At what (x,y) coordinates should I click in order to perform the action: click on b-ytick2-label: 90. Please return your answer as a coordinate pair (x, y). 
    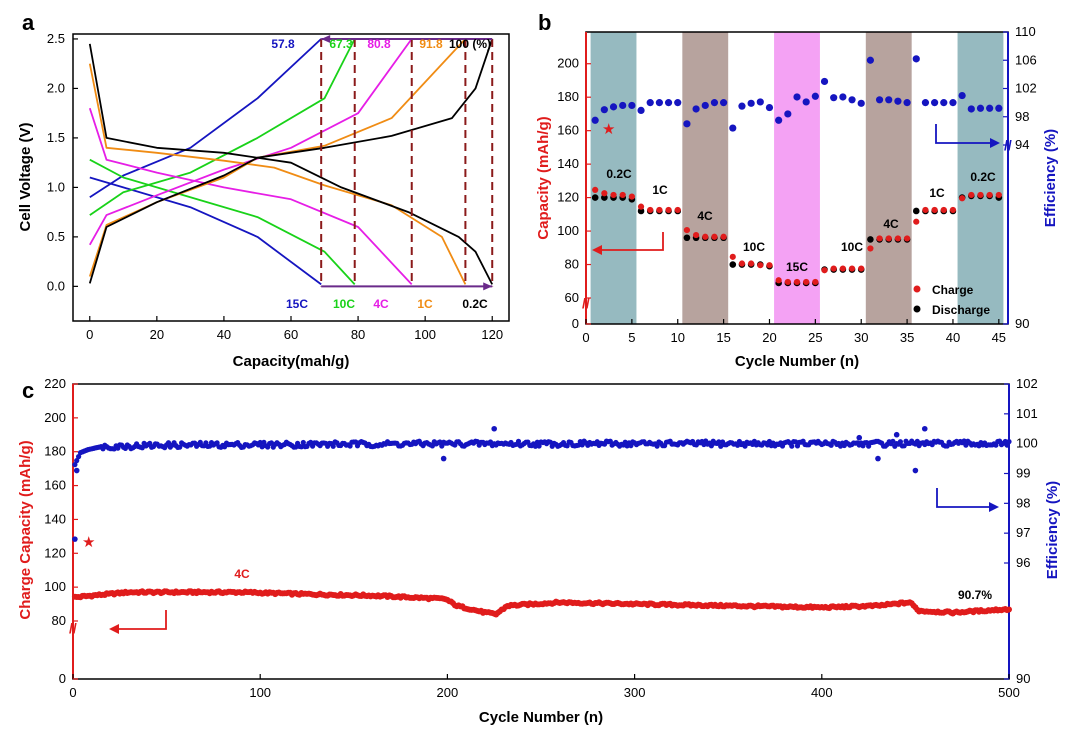
    Looking at the image, I should click on (1022, 323).